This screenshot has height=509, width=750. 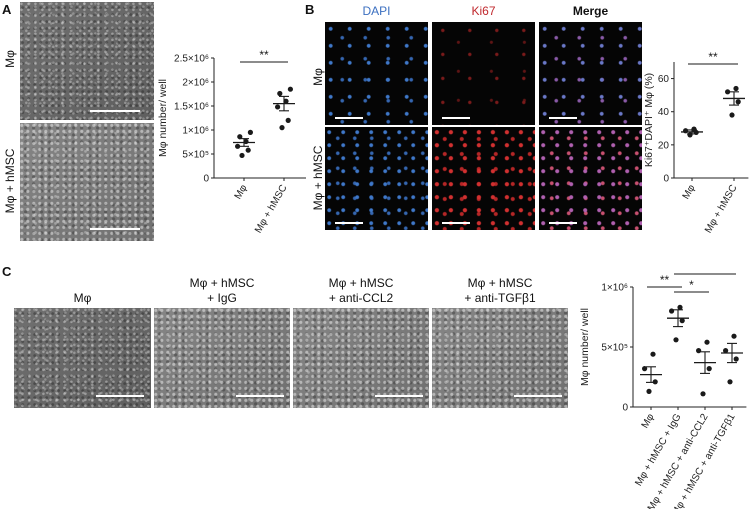 I want to click on y-tick-label: 2.5×10⁶, so click(x=191, y=59).